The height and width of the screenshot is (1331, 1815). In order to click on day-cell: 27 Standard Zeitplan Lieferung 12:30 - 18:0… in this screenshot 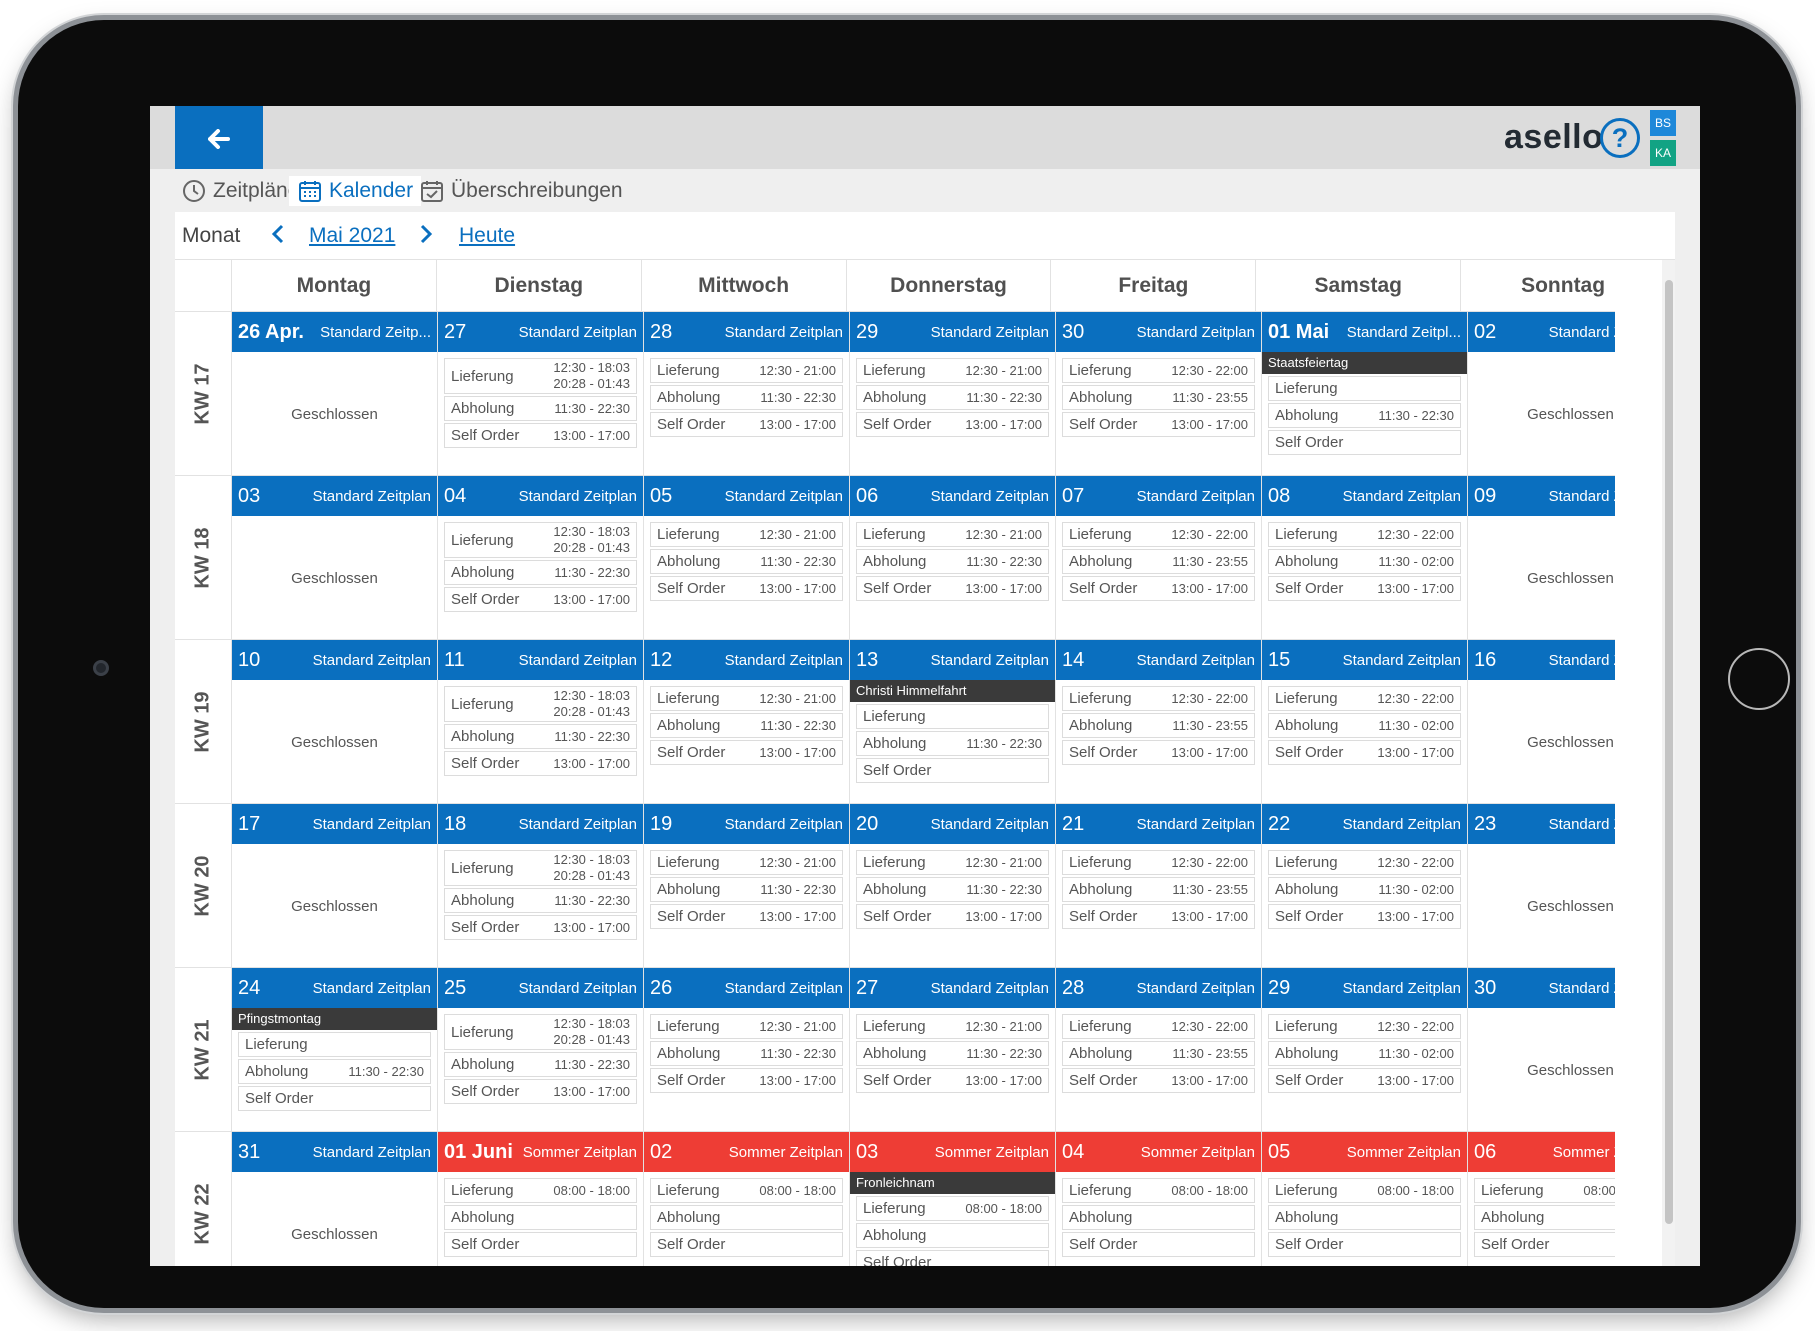, I will do `click(540, 393)`.